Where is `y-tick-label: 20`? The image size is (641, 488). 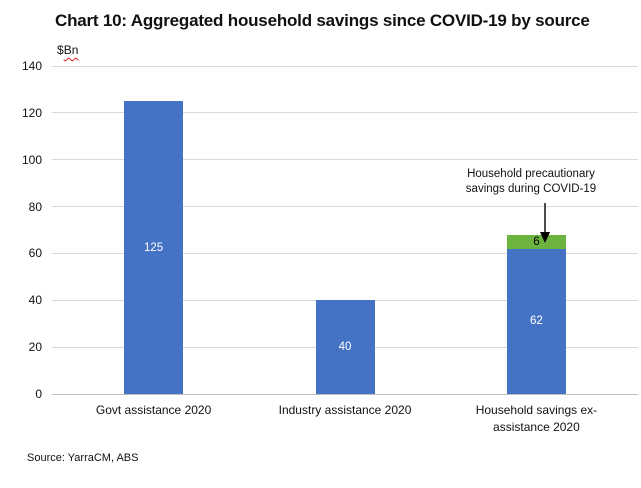
y-tick-label: 20 is located at coordinates (35, 347).